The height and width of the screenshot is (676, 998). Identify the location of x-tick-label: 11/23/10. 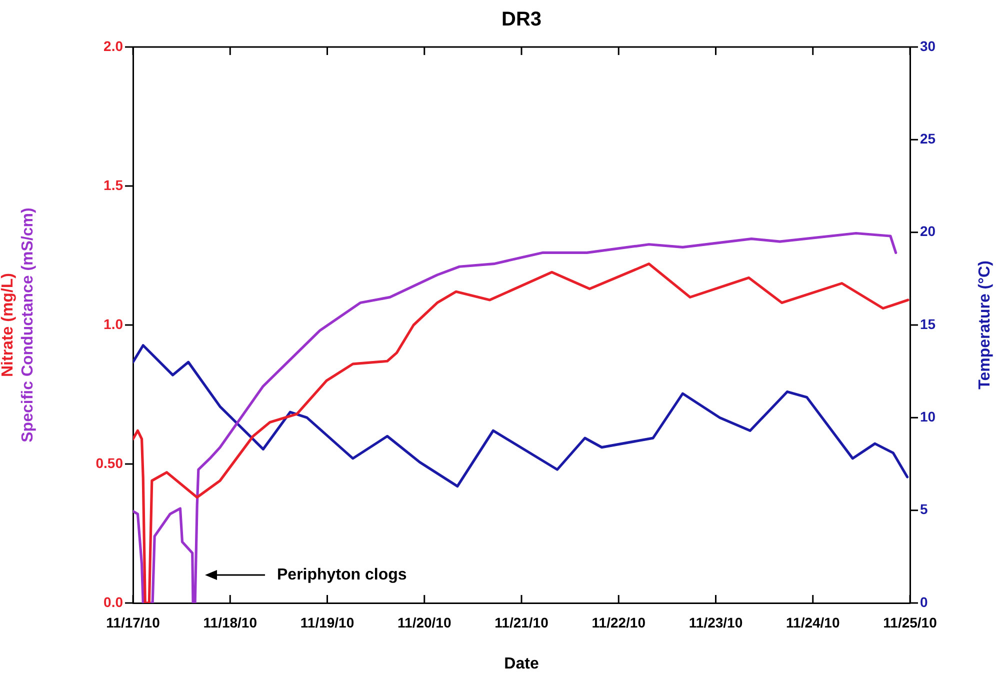
(715, 622).